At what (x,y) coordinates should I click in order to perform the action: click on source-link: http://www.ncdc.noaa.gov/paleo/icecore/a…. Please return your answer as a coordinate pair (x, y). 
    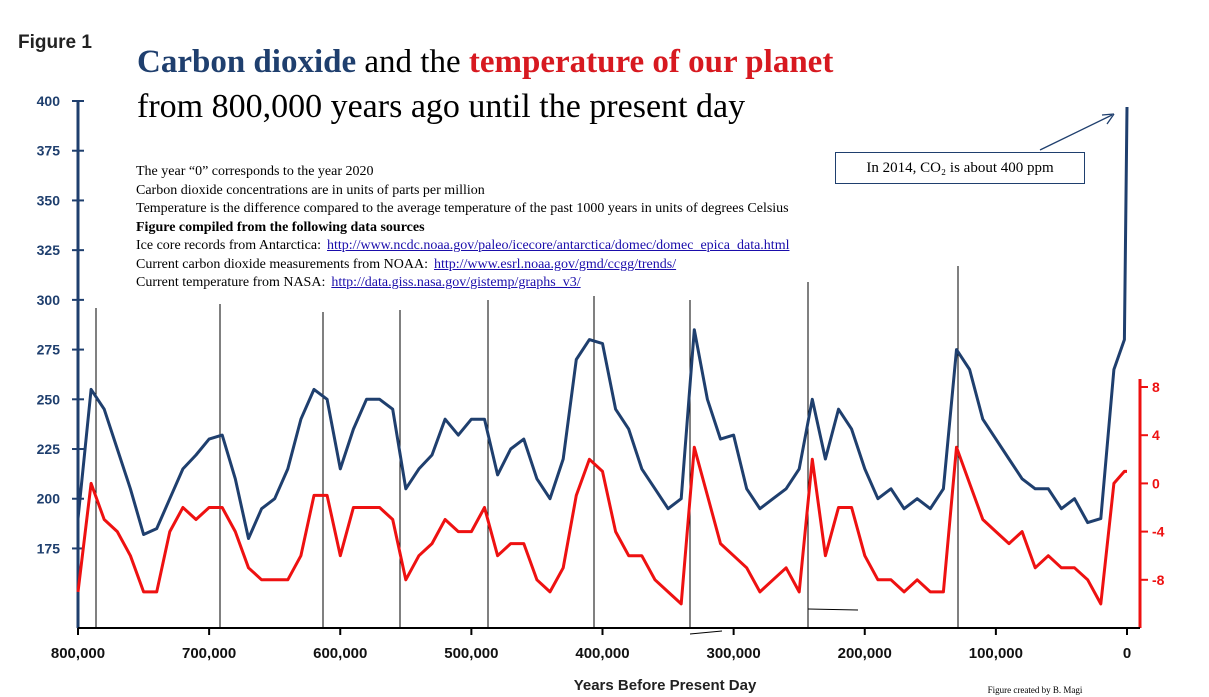
    Looking at the image, I should click on (558, 245).